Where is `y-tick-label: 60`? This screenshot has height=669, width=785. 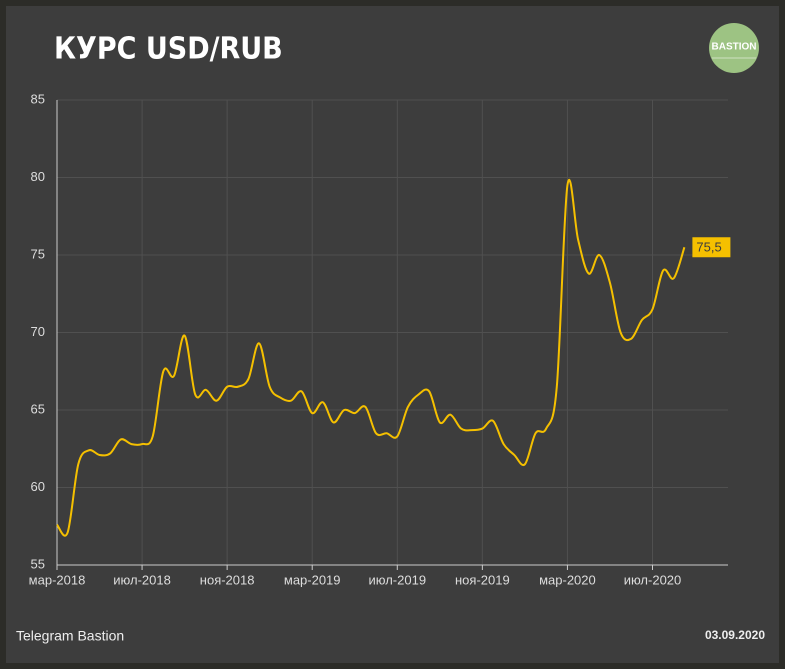 y-tick-label: 60 is located at coordinates (38, 486).